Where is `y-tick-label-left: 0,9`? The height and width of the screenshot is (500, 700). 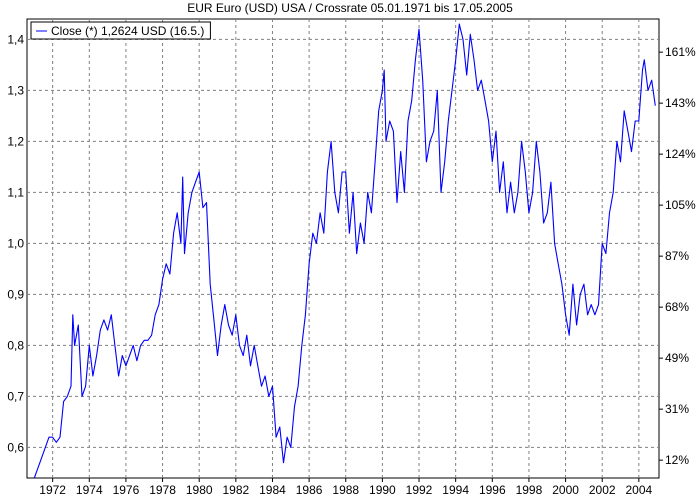
y-tick-label-left: 0,9 is located at coordinates (15, 294).